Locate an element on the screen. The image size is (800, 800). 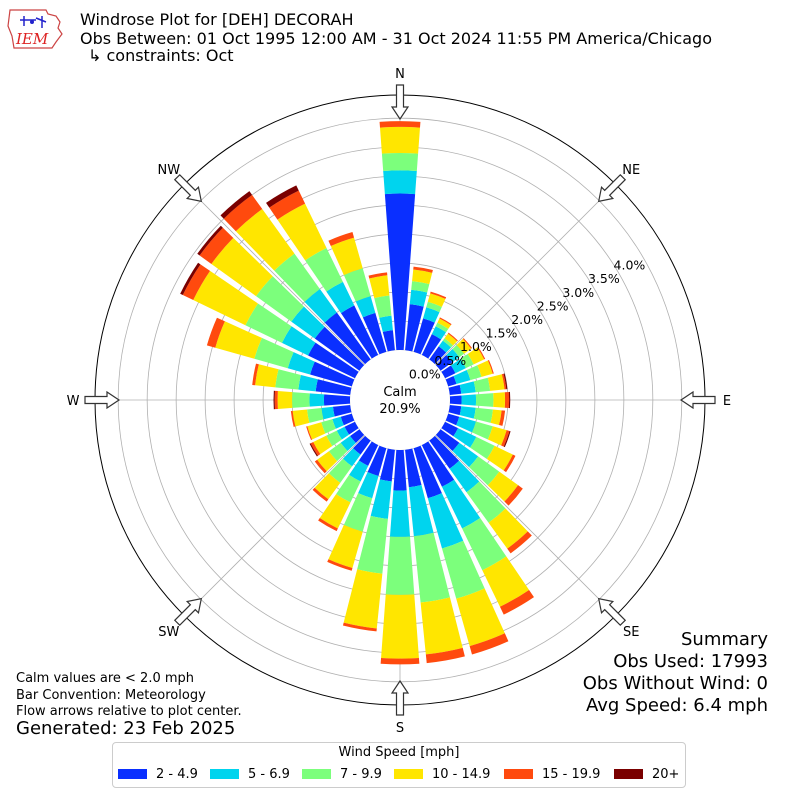
generated-date: Generated: 23 Feb 2025 is located at coordinates (126, 728).